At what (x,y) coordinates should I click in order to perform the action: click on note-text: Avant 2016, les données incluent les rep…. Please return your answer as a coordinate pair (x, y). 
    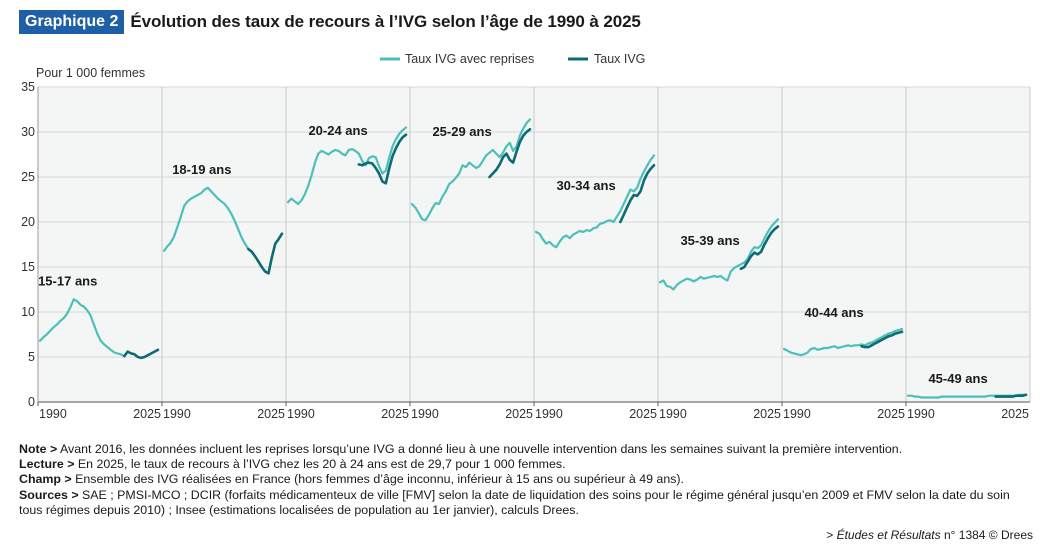
    Looking at the image, I should click on (480, 449).